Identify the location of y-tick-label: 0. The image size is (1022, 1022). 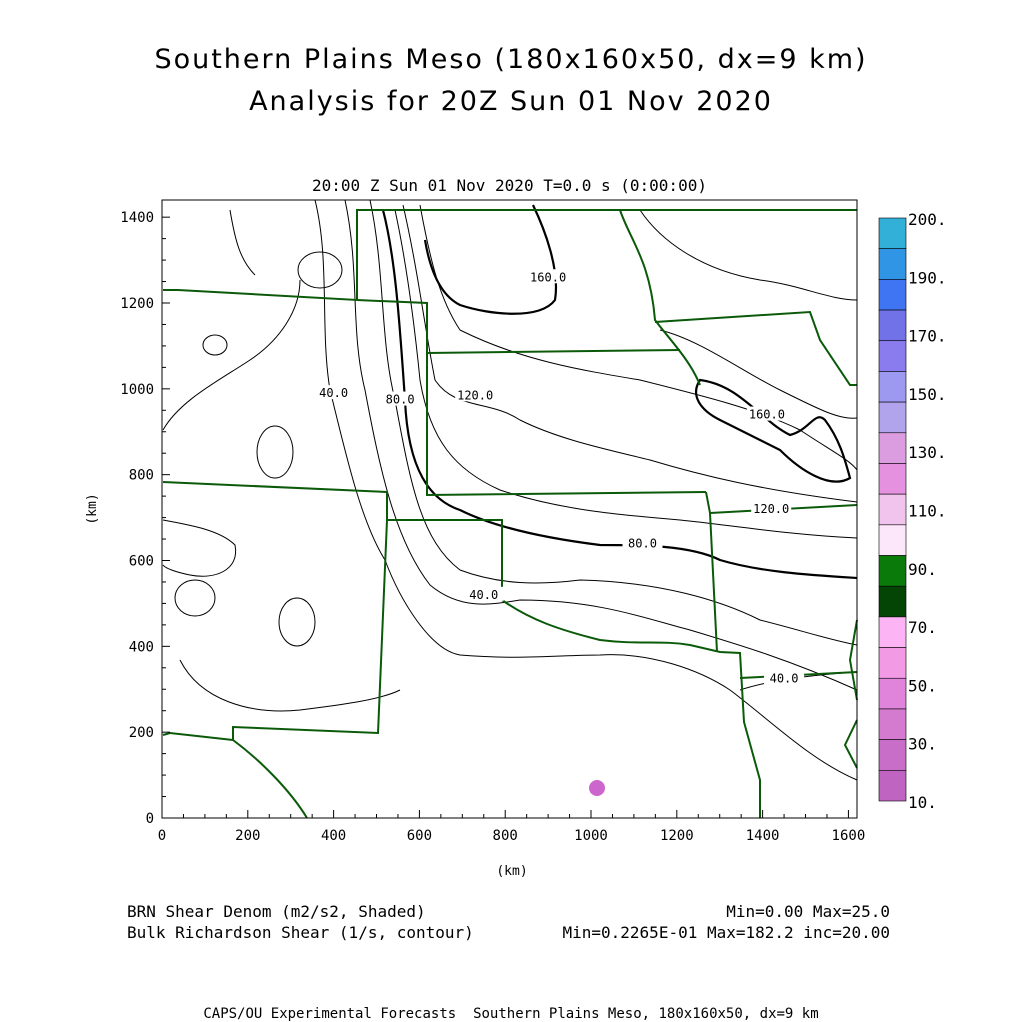
(150, 819).